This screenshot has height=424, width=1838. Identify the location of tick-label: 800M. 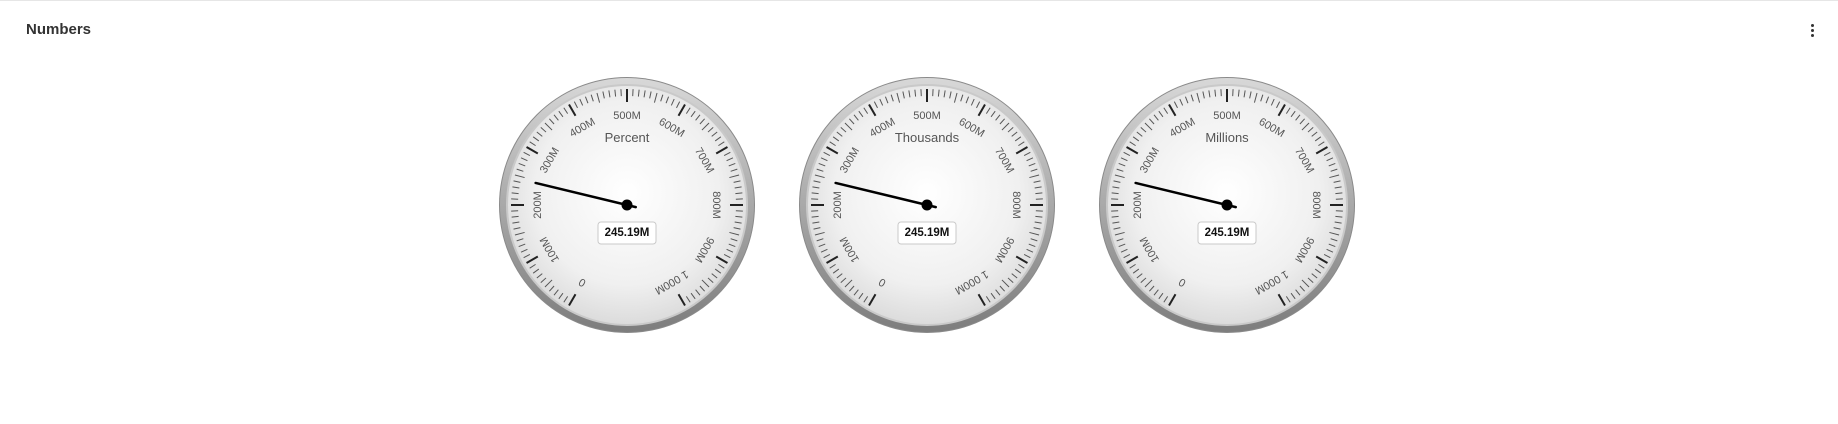
(716, 205).